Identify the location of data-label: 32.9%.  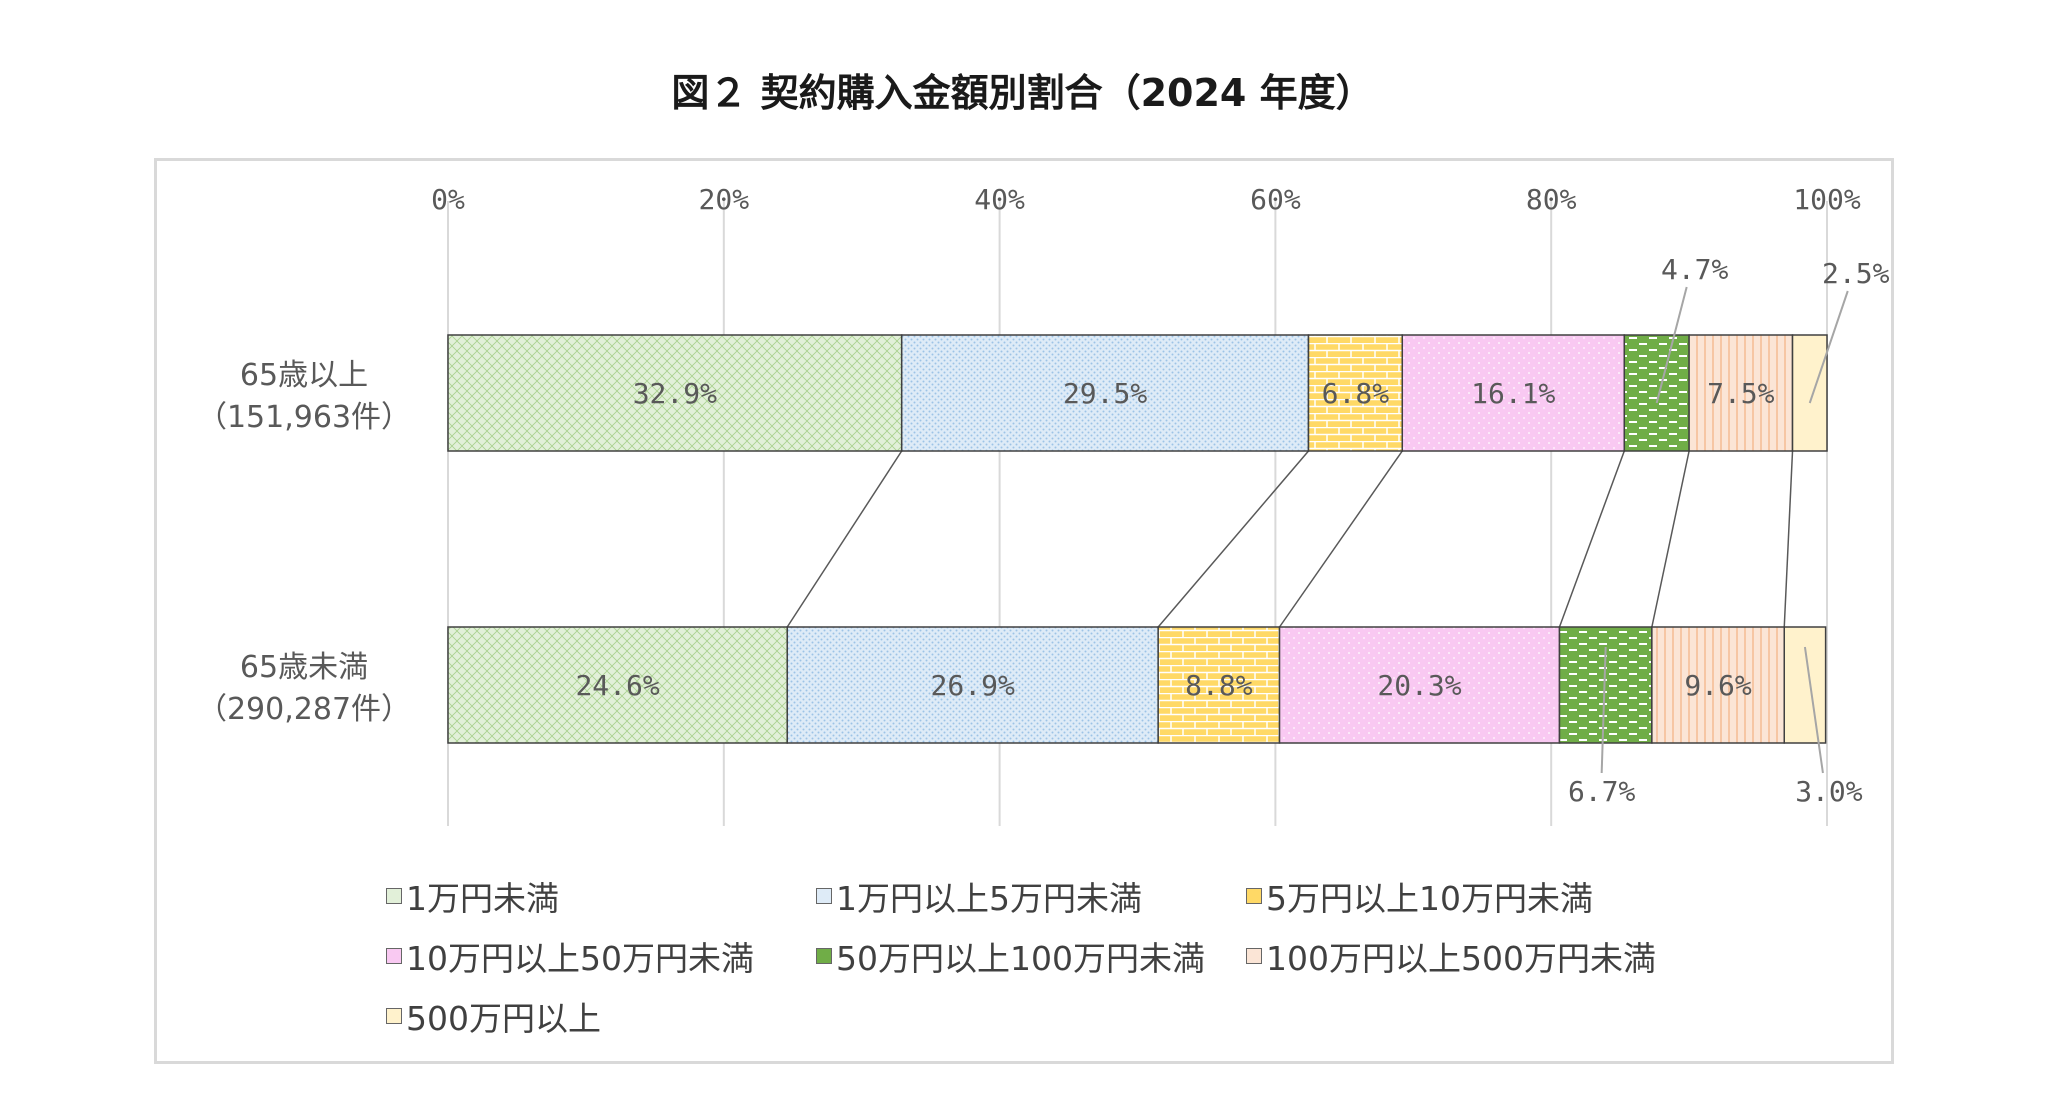
(675, 393).